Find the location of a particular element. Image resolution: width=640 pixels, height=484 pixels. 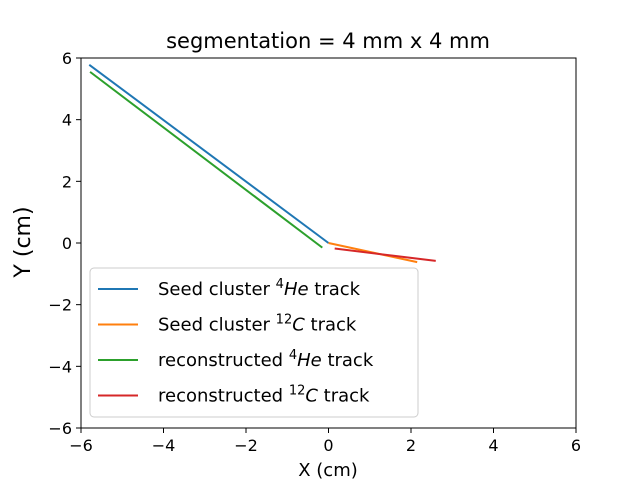

x-tick-label: −4 is located at coordinates (164, 445).